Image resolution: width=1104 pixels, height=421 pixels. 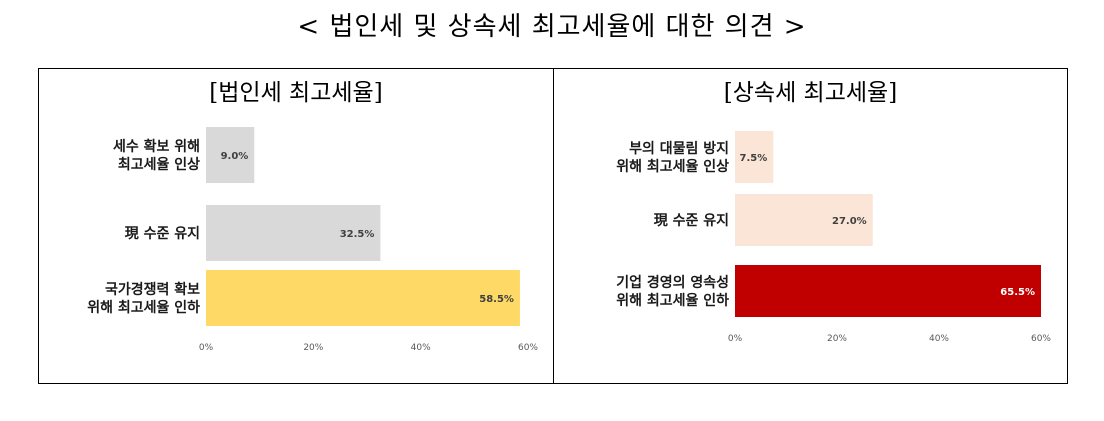 What do you see at coordinates (296, 93) in the screenshot?
I see `chart-title: [법인세 최고세율]` at bounding box center [296, 93].